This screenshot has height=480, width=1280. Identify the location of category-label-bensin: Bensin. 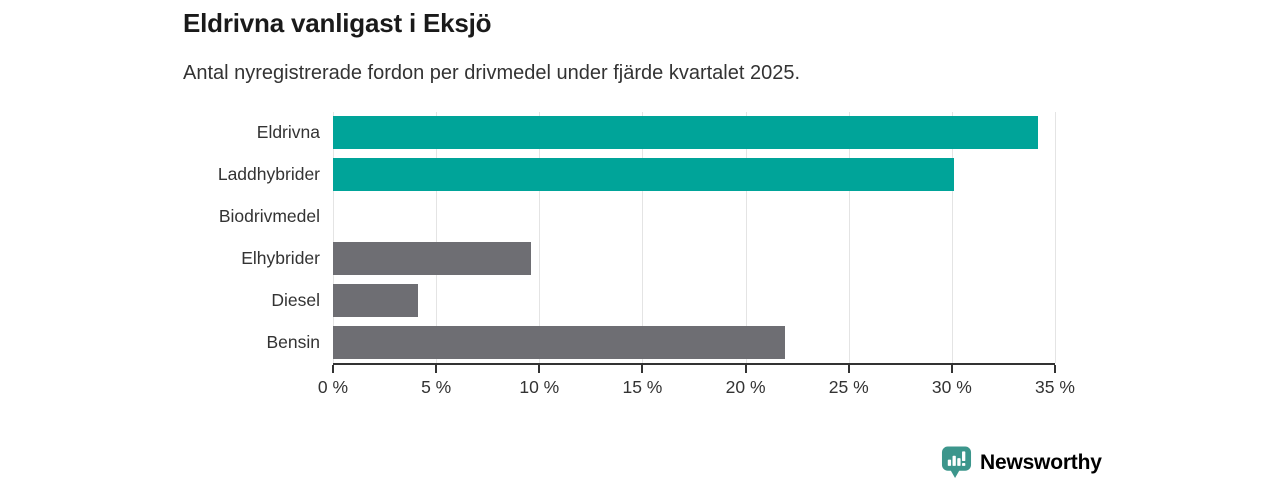
(293, 341).